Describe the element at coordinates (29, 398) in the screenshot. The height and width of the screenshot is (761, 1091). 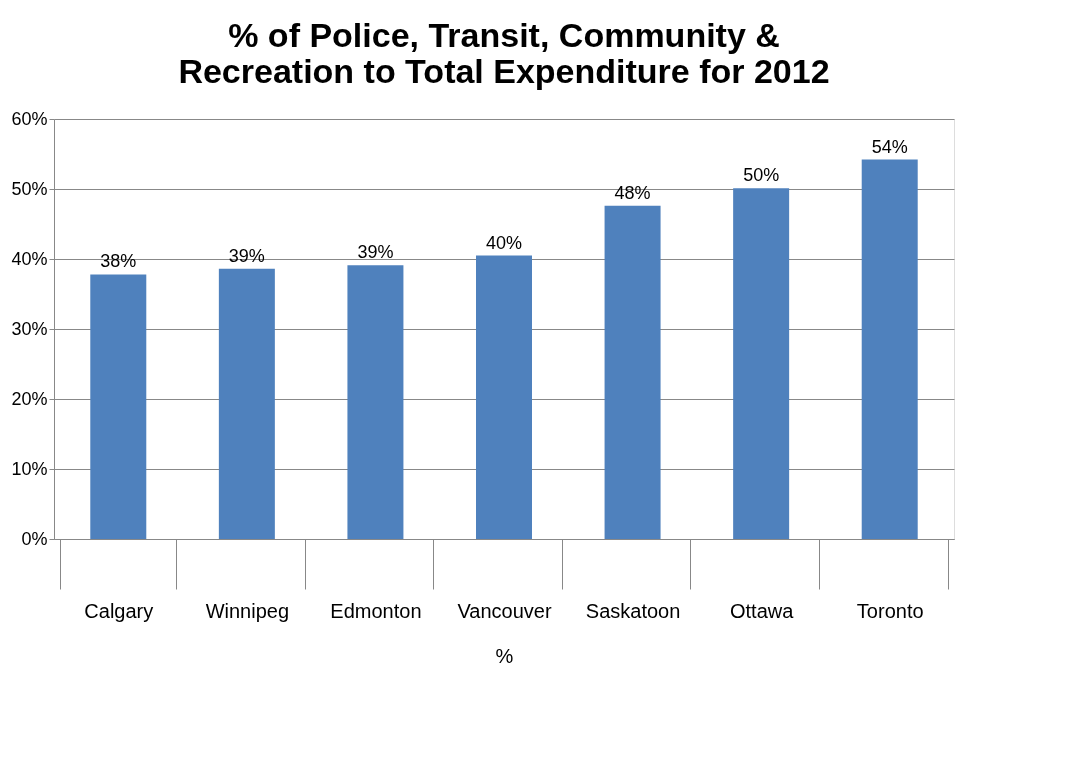
I see `y-tick-label: 20%` at that location.